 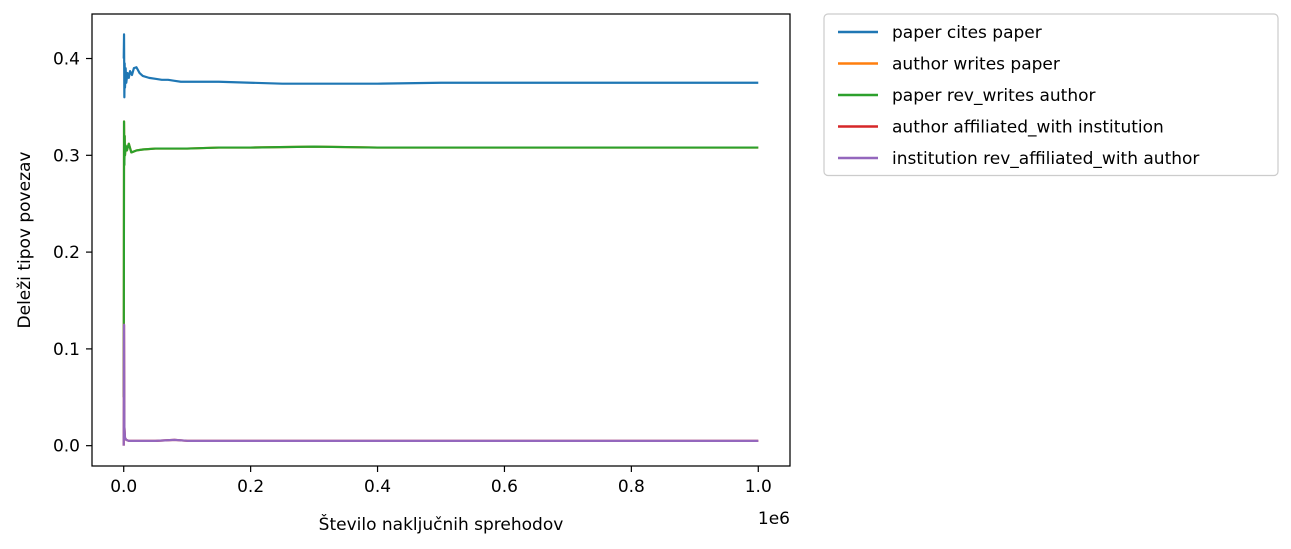 I want to click on x-tick-label: 0.4, so click(x=377, y=487).